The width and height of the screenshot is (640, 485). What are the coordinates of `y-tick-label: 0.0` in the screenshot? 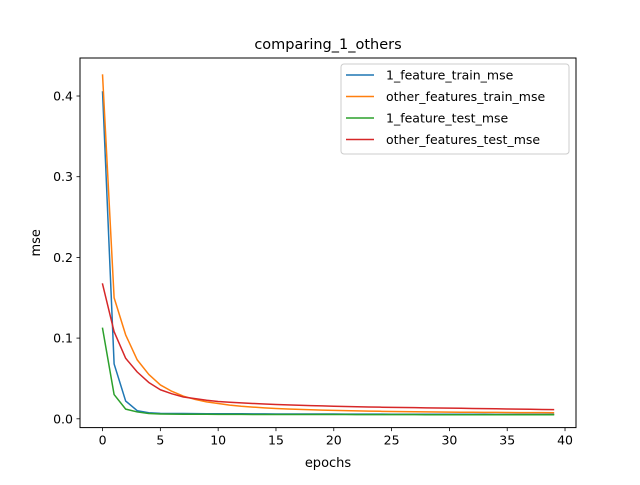 It's located at (63, 418).